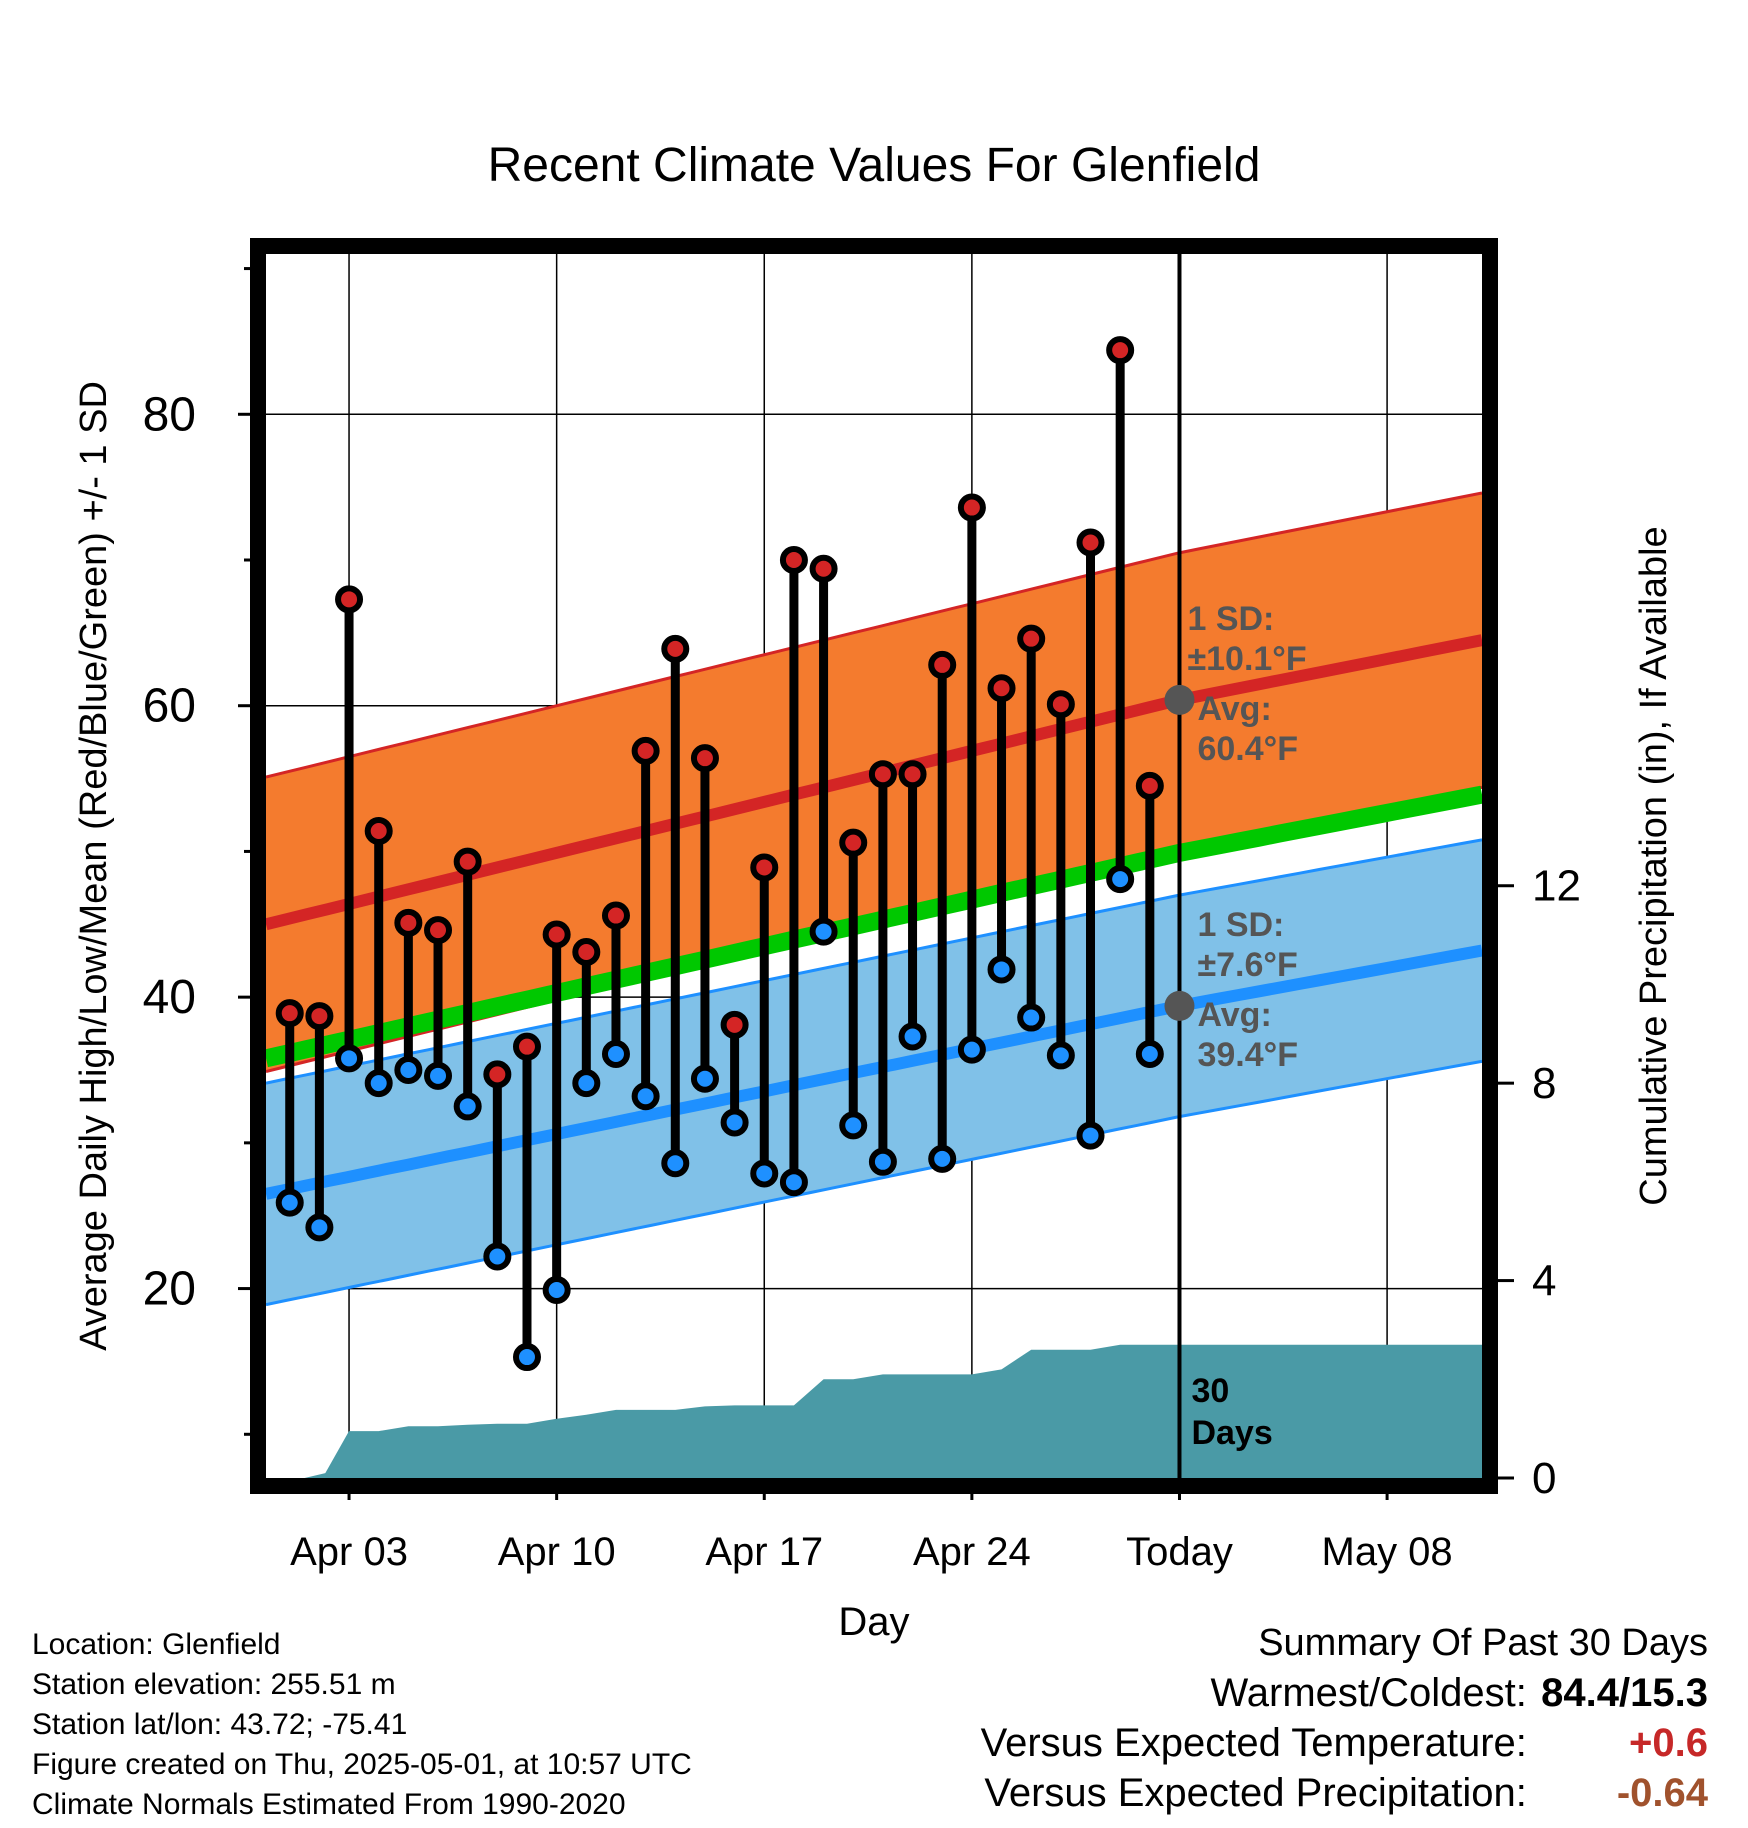 This screenshot has height=1828, width=1748. I want to click on low-sd-annotation: 1 SD: ±7.6°F, so click(1247, 945).